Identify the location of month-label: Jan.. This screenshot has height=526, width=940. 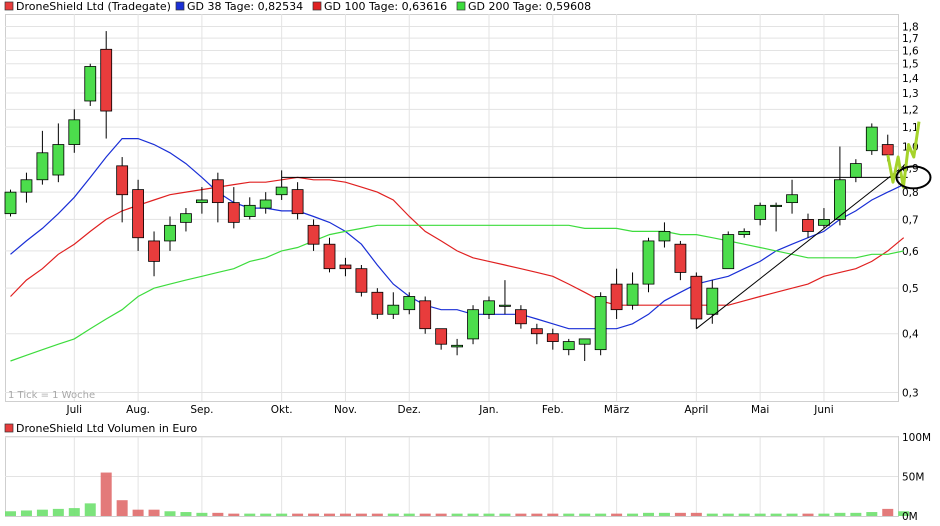
(488, 410).